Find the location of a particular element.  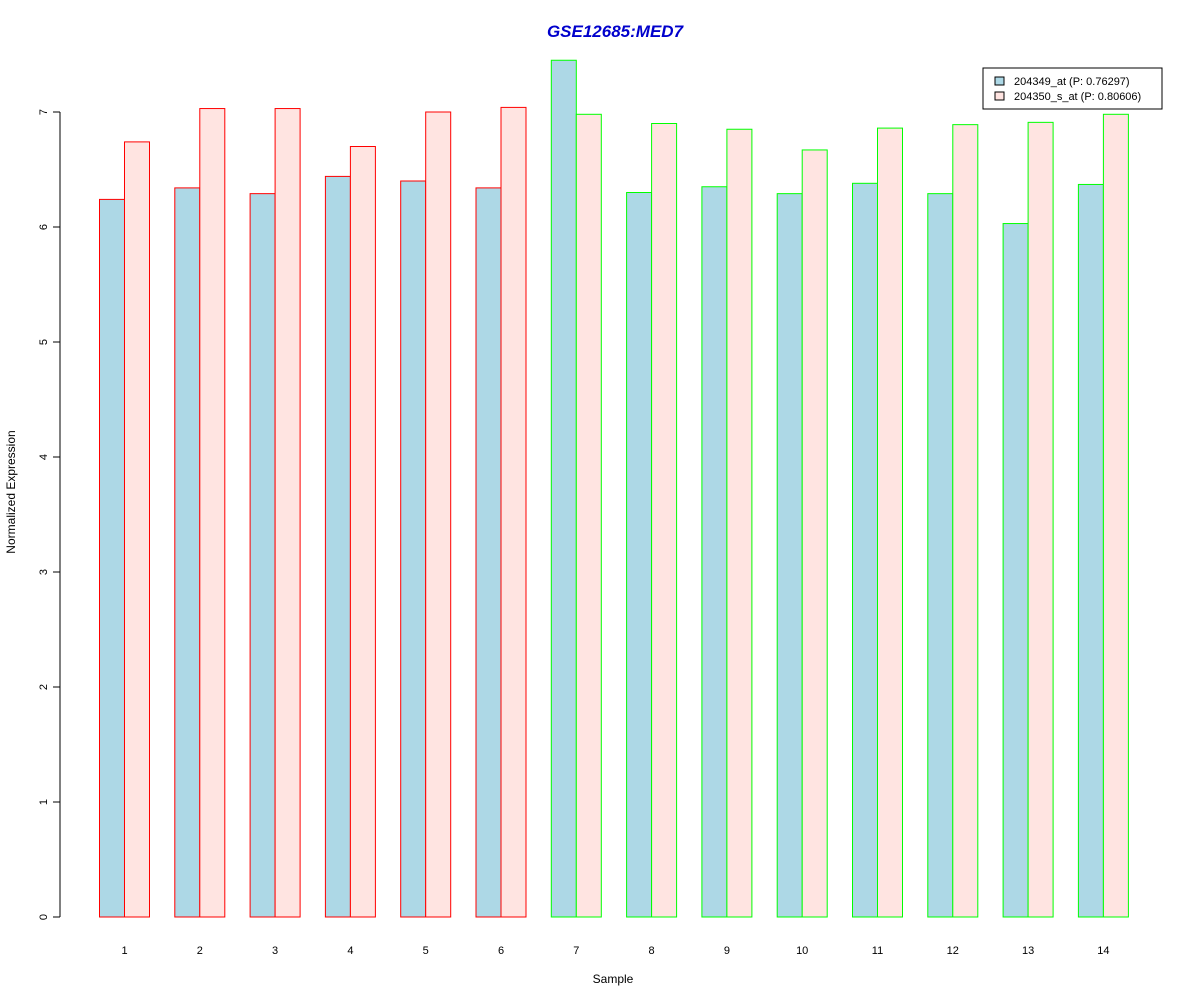

y-tick-label: 4 is located at coordinates (44, 457).